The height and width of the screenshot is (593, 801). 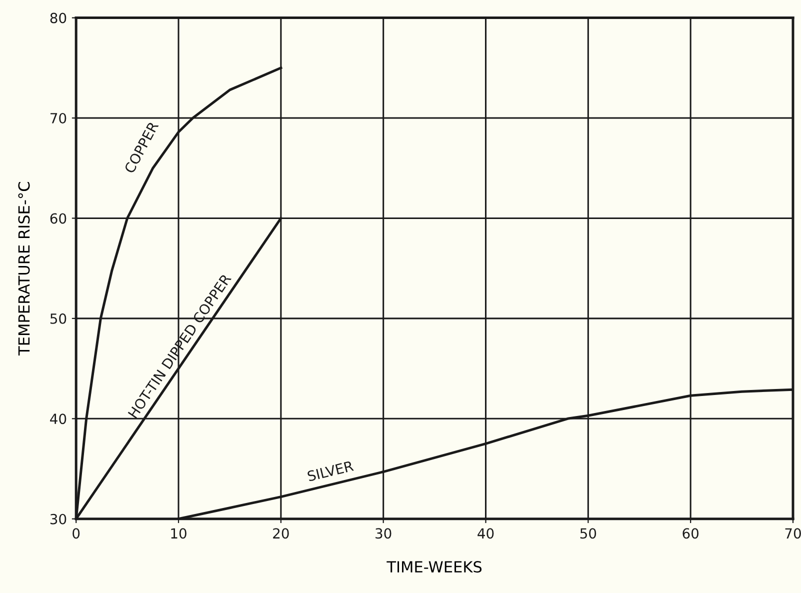 I want to click on x-axis-title: TIME-WEEKS, so click(x=434, y=567).